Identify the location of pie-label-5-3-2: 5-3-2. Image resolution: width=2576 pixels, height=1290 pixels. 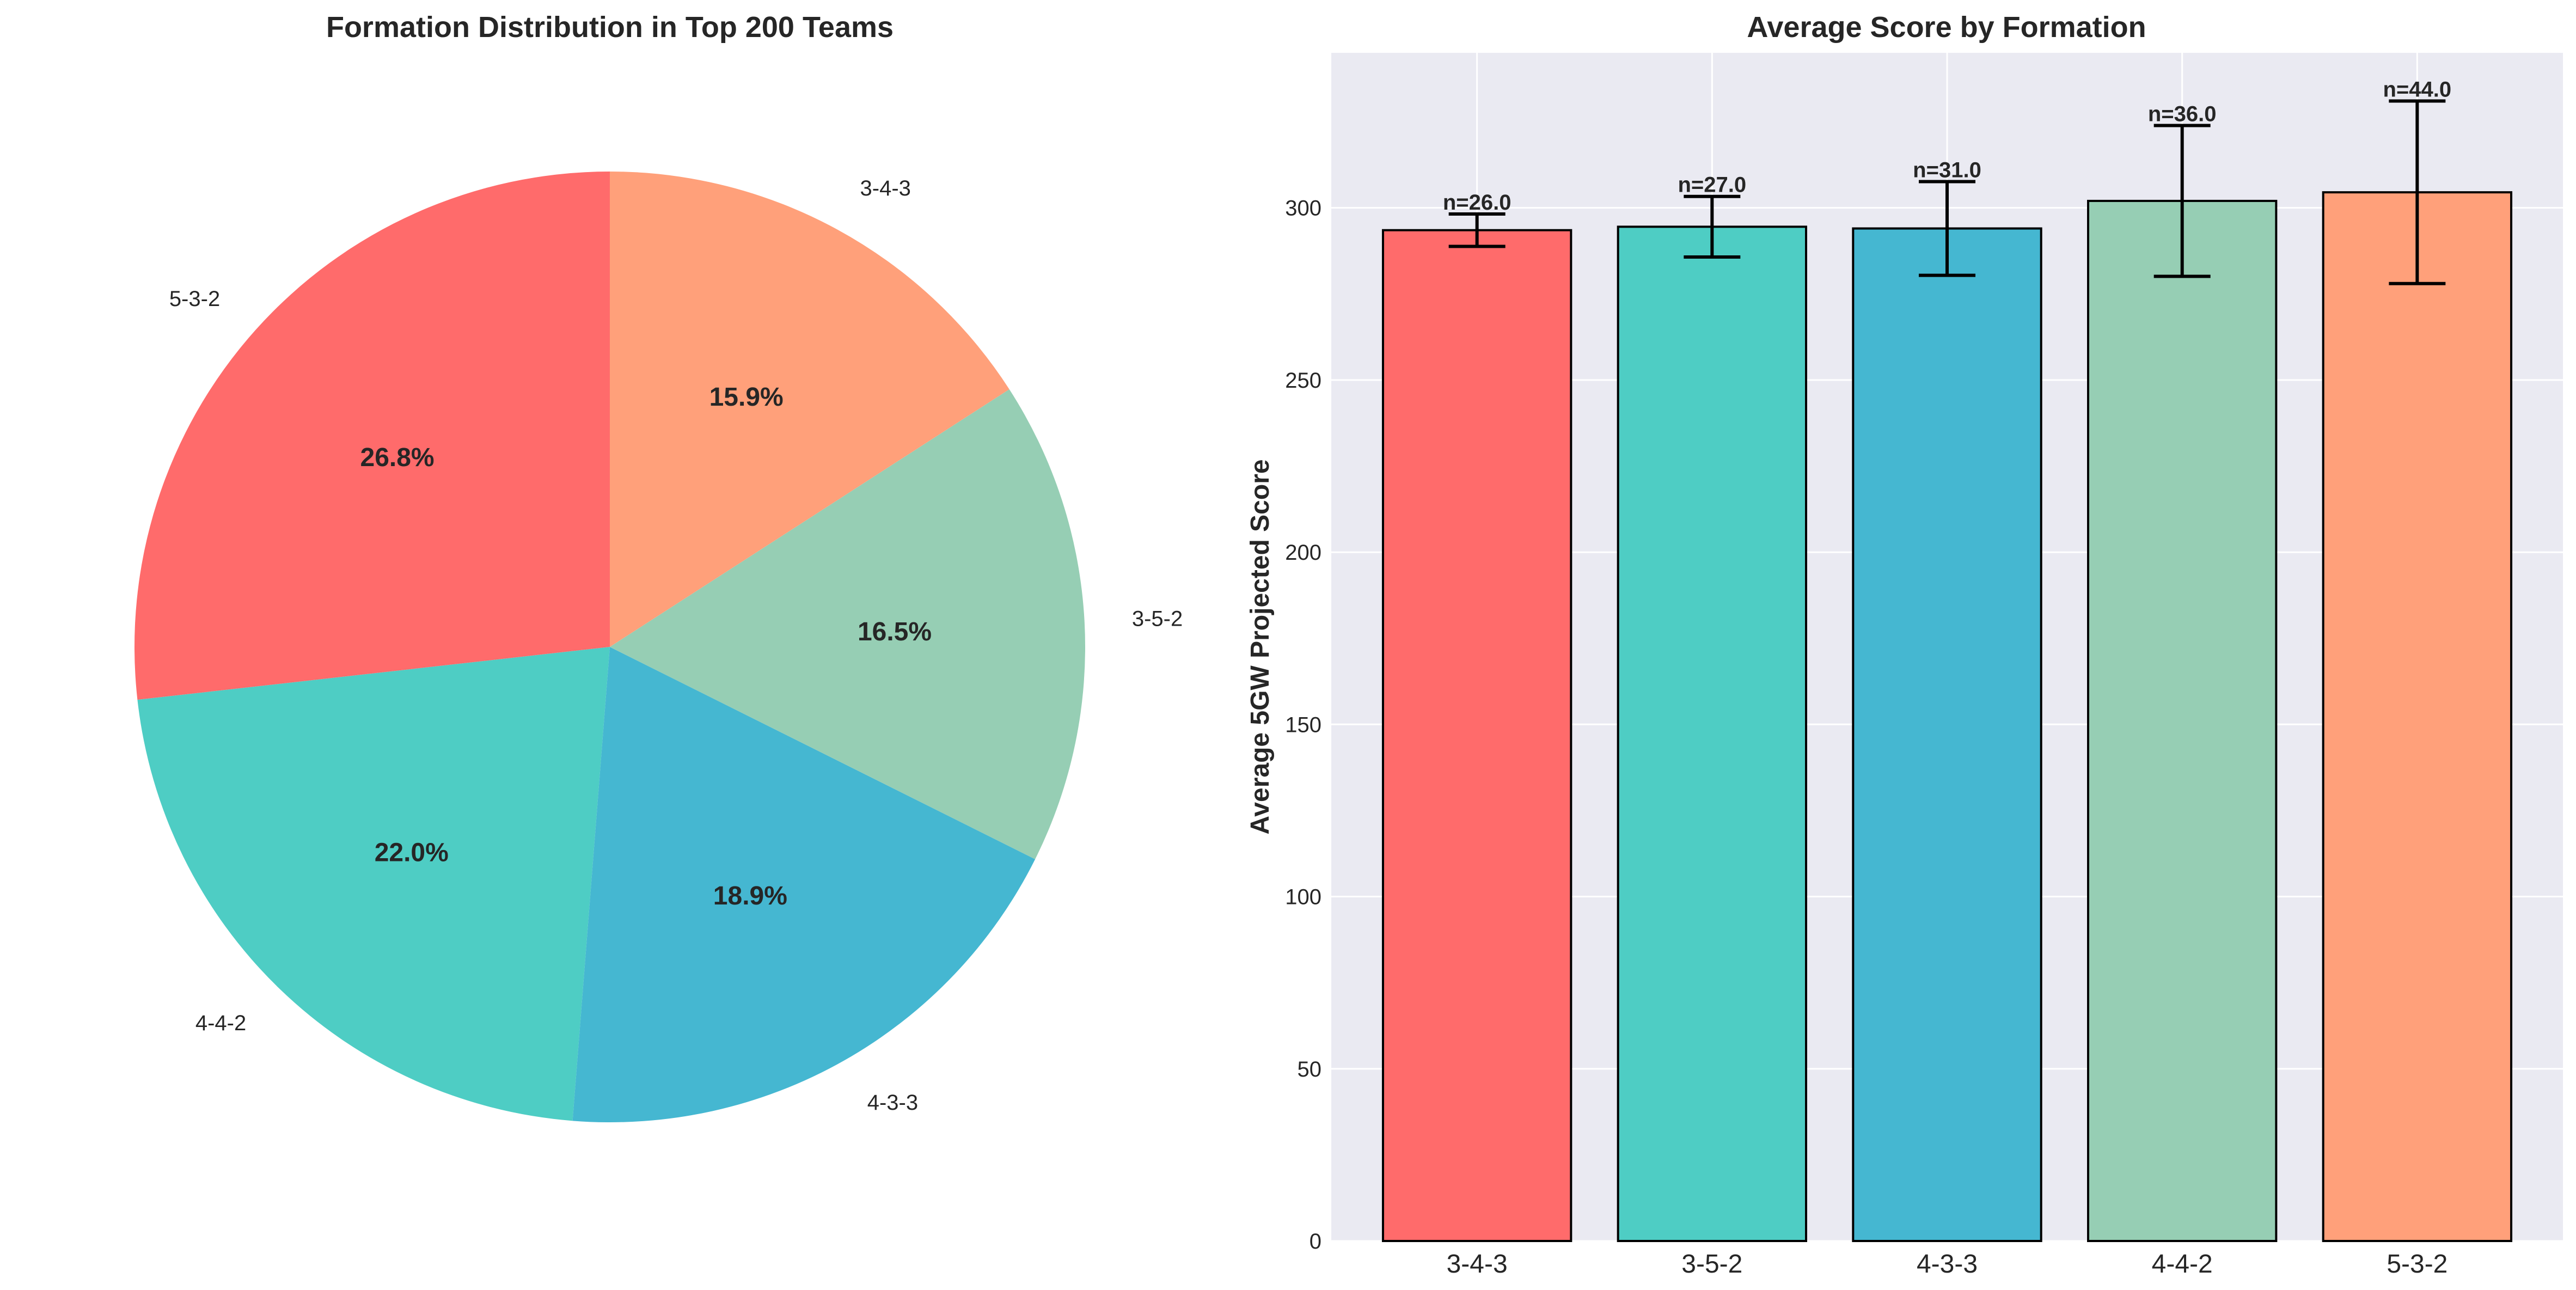
(194, 299).